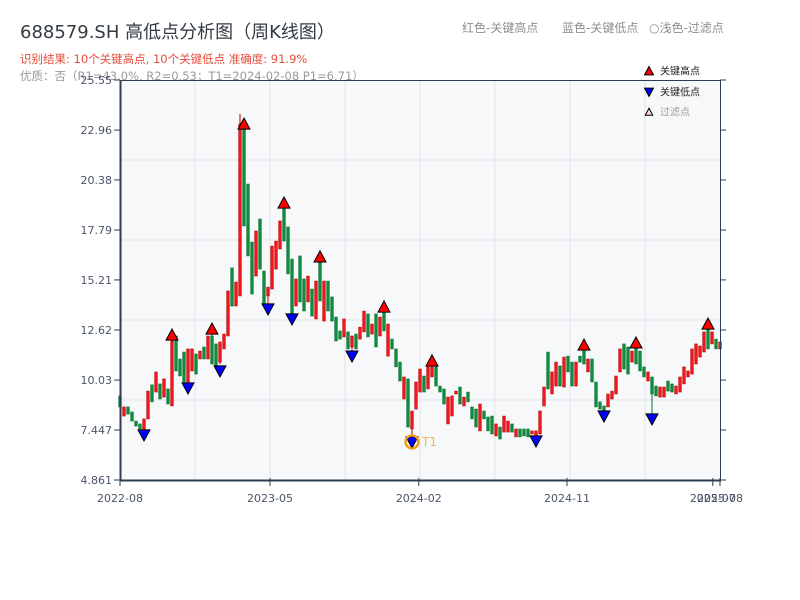  Describe the element at coordinates (500, 28) in the screenshot. I see `color-key-high: 红色-关键高点` at that location.